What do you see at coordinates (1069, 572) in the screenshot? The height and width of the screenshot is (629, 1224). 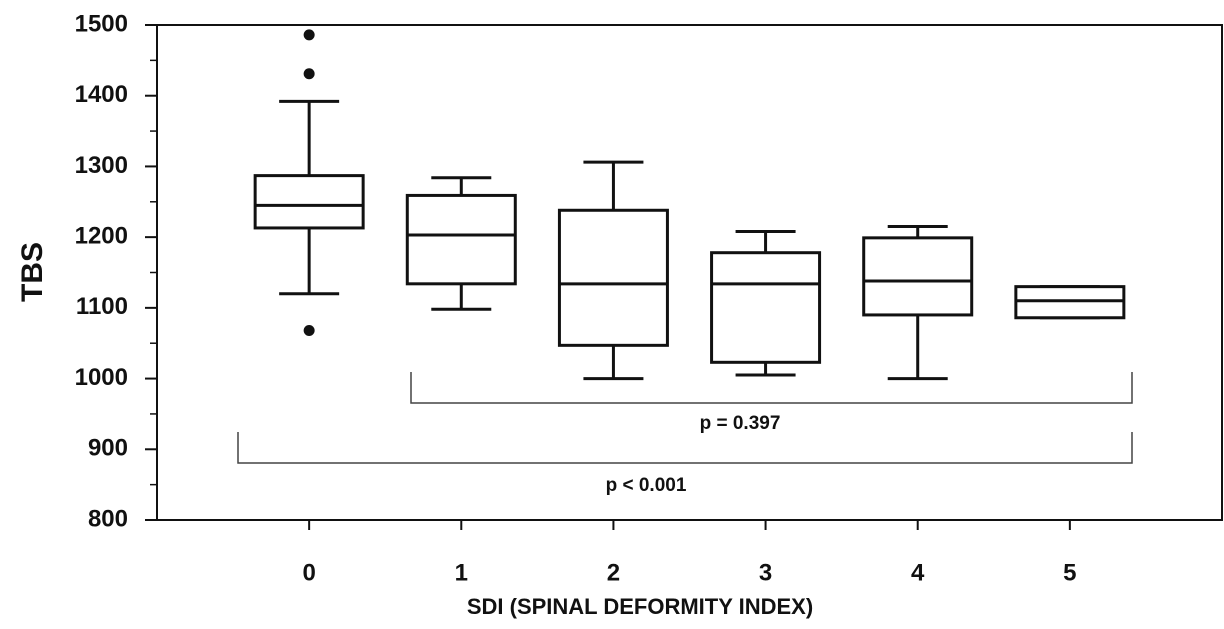 I see `x-tick-label: 5` at bounding box center [1069, 572].